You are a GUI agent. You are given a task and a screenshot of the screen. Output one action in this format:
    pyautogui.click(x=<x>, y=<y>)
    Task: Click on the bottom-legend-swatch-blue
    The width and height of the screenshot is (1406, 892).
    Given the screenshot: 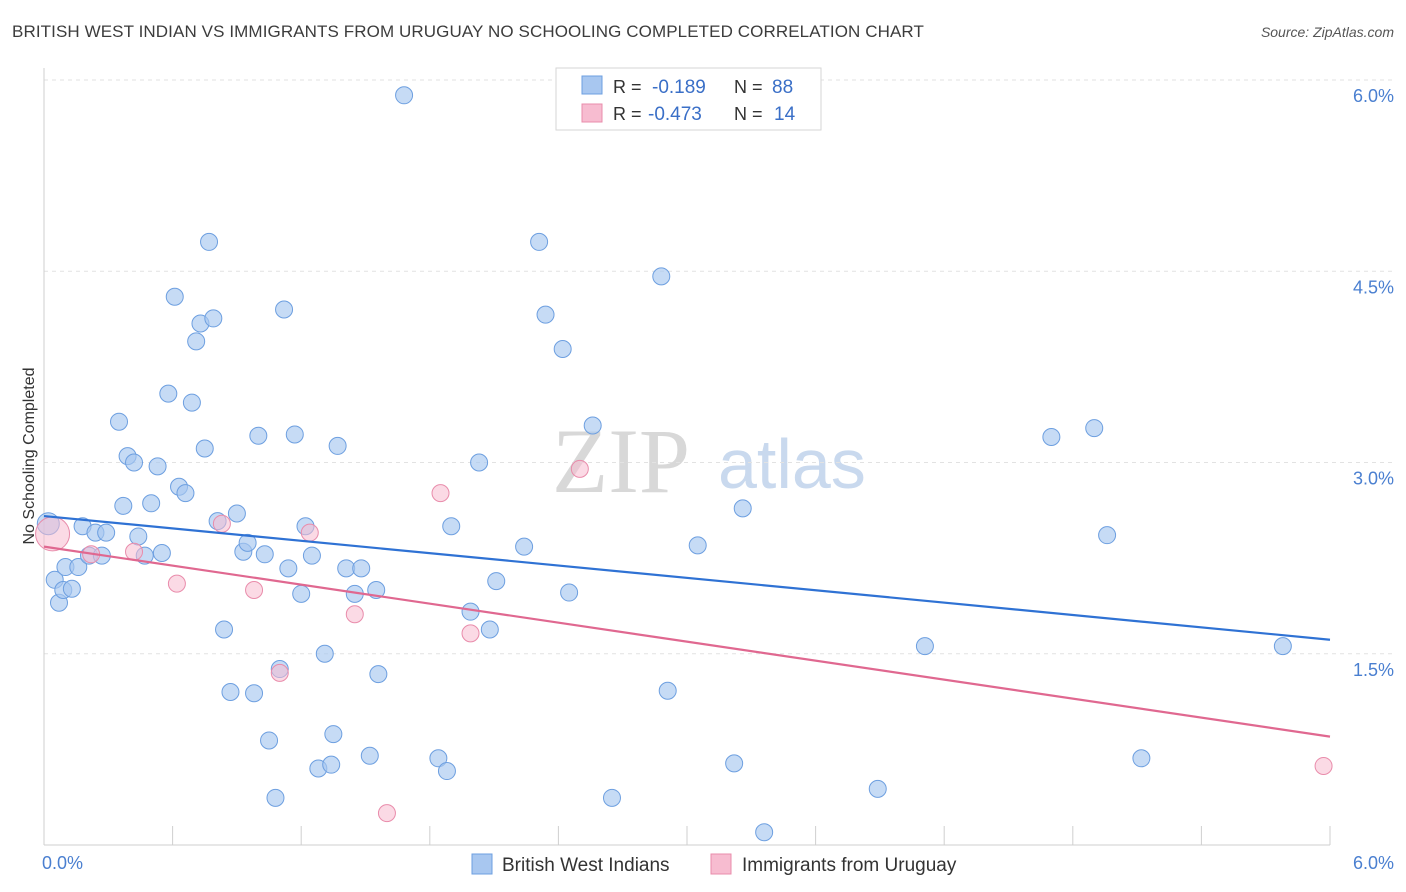 What is the action you would take?
    pyautogui.click(x=482, y=864)
    